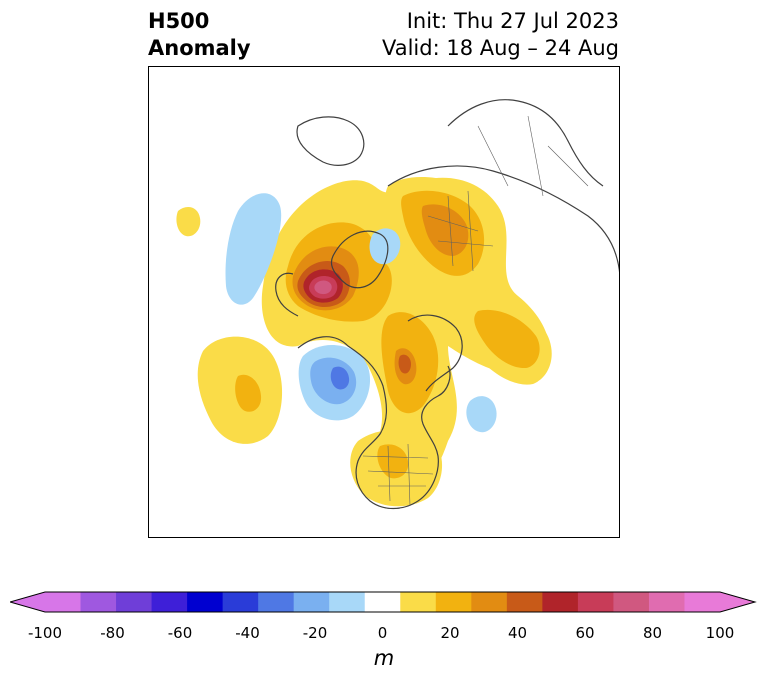  I want to click on coastline-asia, so click(525, 143).